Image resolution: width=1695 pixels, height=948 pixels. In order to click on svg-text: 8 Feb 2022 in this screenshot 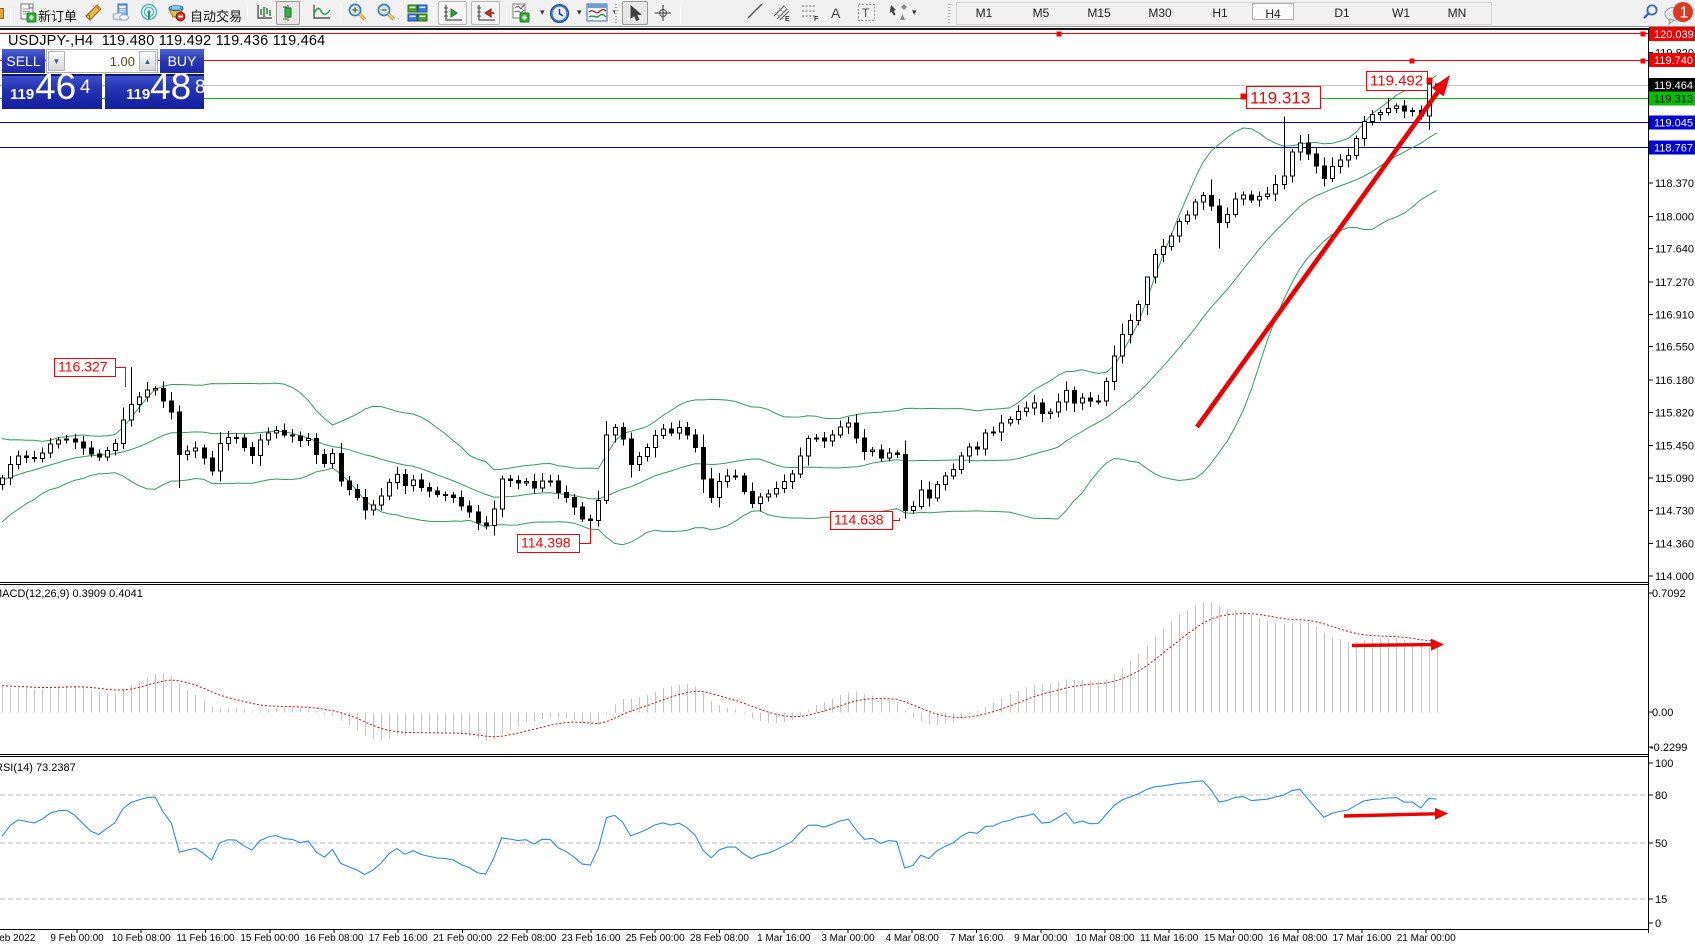, I will do `click(18, 938)`.